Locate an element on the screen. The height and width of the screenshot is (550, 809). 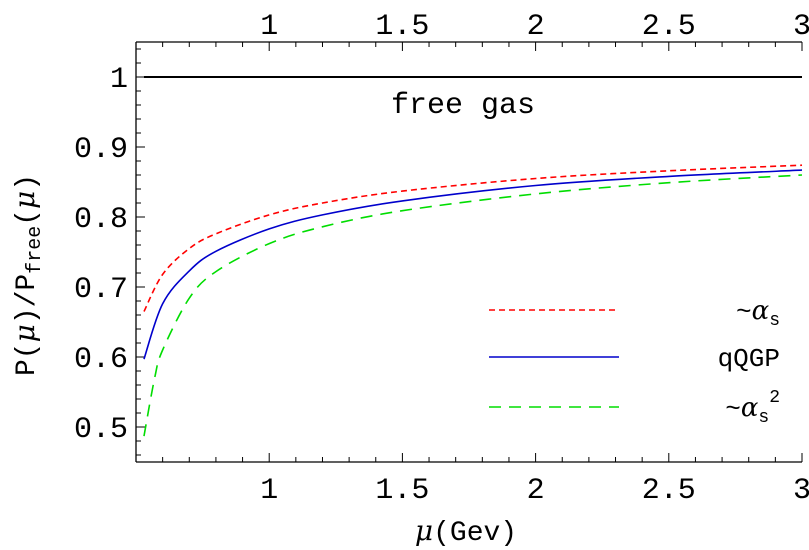
y-axis-title: P(μ)/Pfree(μ) is located at coordinates (27, 275).